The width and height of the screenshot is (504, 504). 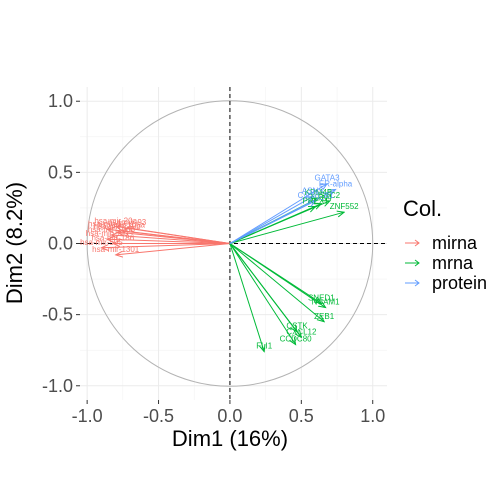 What do you see at coordinates (14, 243) in the screenshot?
I see `y-axis-title: Dim2 (8.2%)` at bounding box center [14, 243].